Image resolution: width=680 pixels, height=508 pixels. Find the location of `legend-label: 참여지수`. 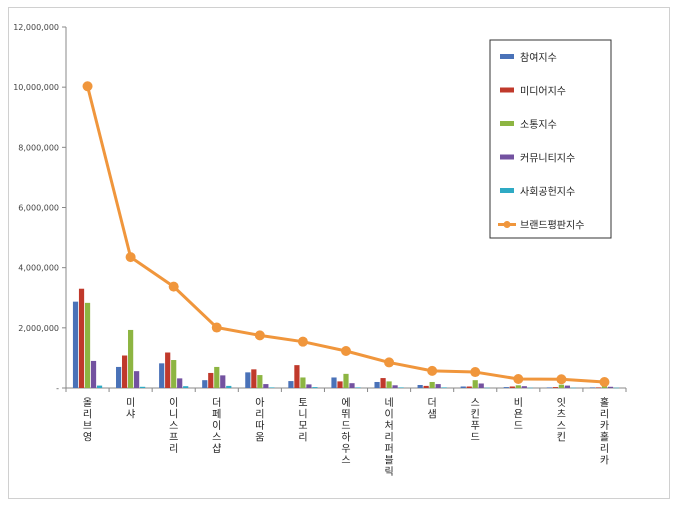

legend-label: 참여지수 is located at coordinates (538, 58).